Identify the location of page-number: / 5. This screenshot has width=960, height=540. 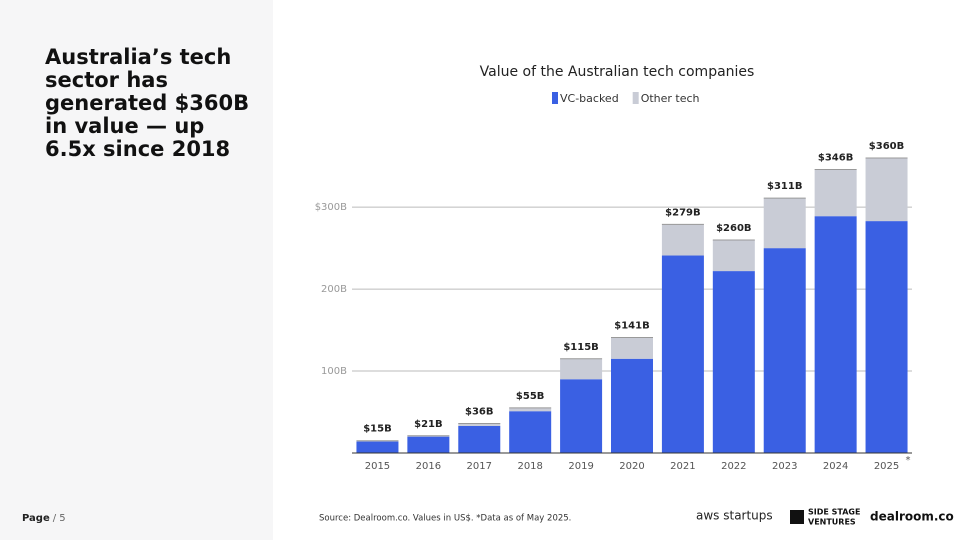
(59, 518).